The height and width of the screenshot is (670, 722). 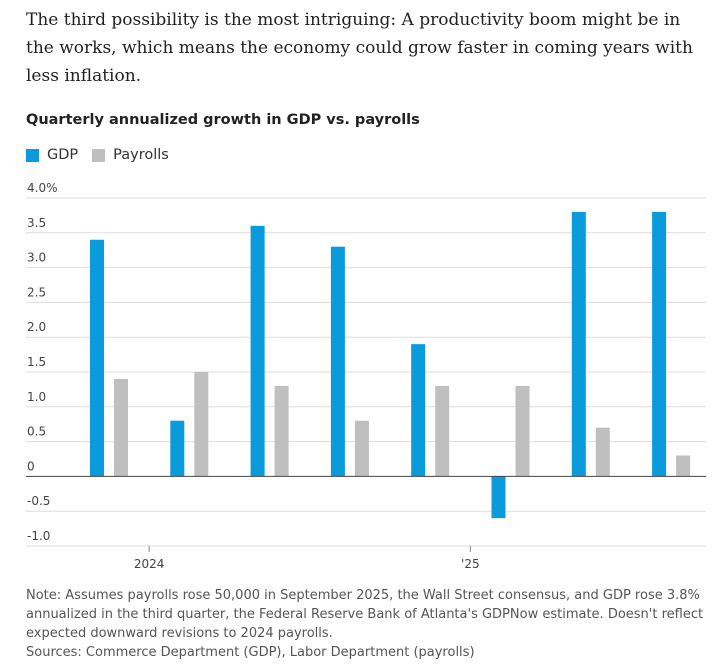 I want to click on y-tick-label: 3.0, so click(x=36, y=258).